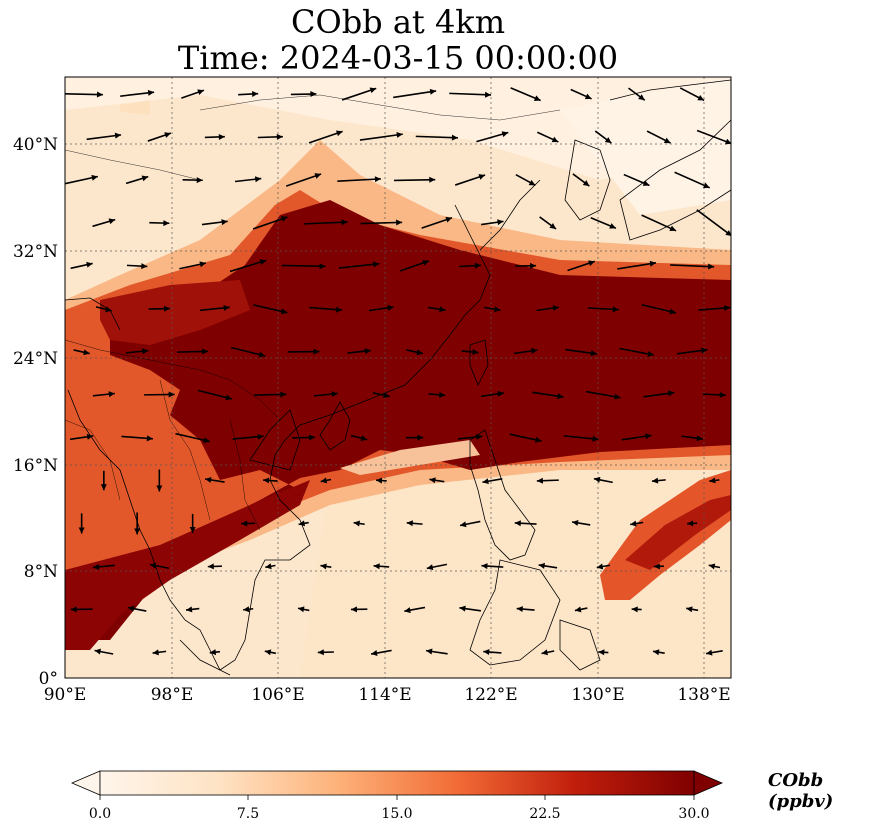  Describe the element at coordinates (580, 645) in the screenshot. I see `sulawesi-outline` at that location.